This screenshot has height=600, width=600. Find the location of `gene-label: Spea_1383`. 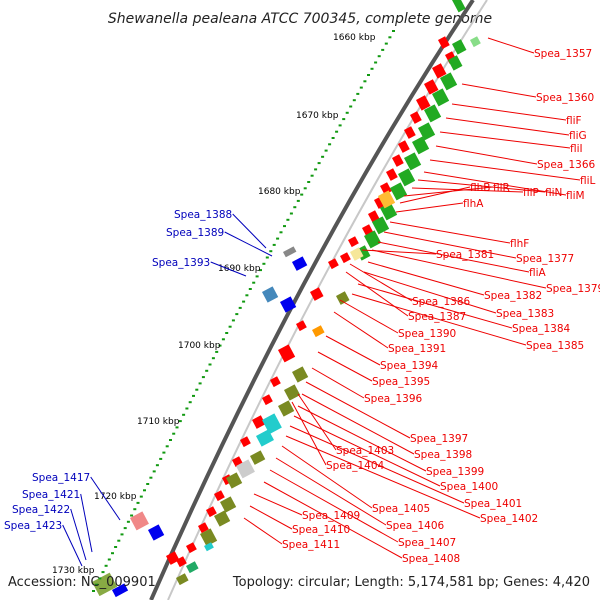

gene-label: Spea_1383 is located at coordinates (525, 314).